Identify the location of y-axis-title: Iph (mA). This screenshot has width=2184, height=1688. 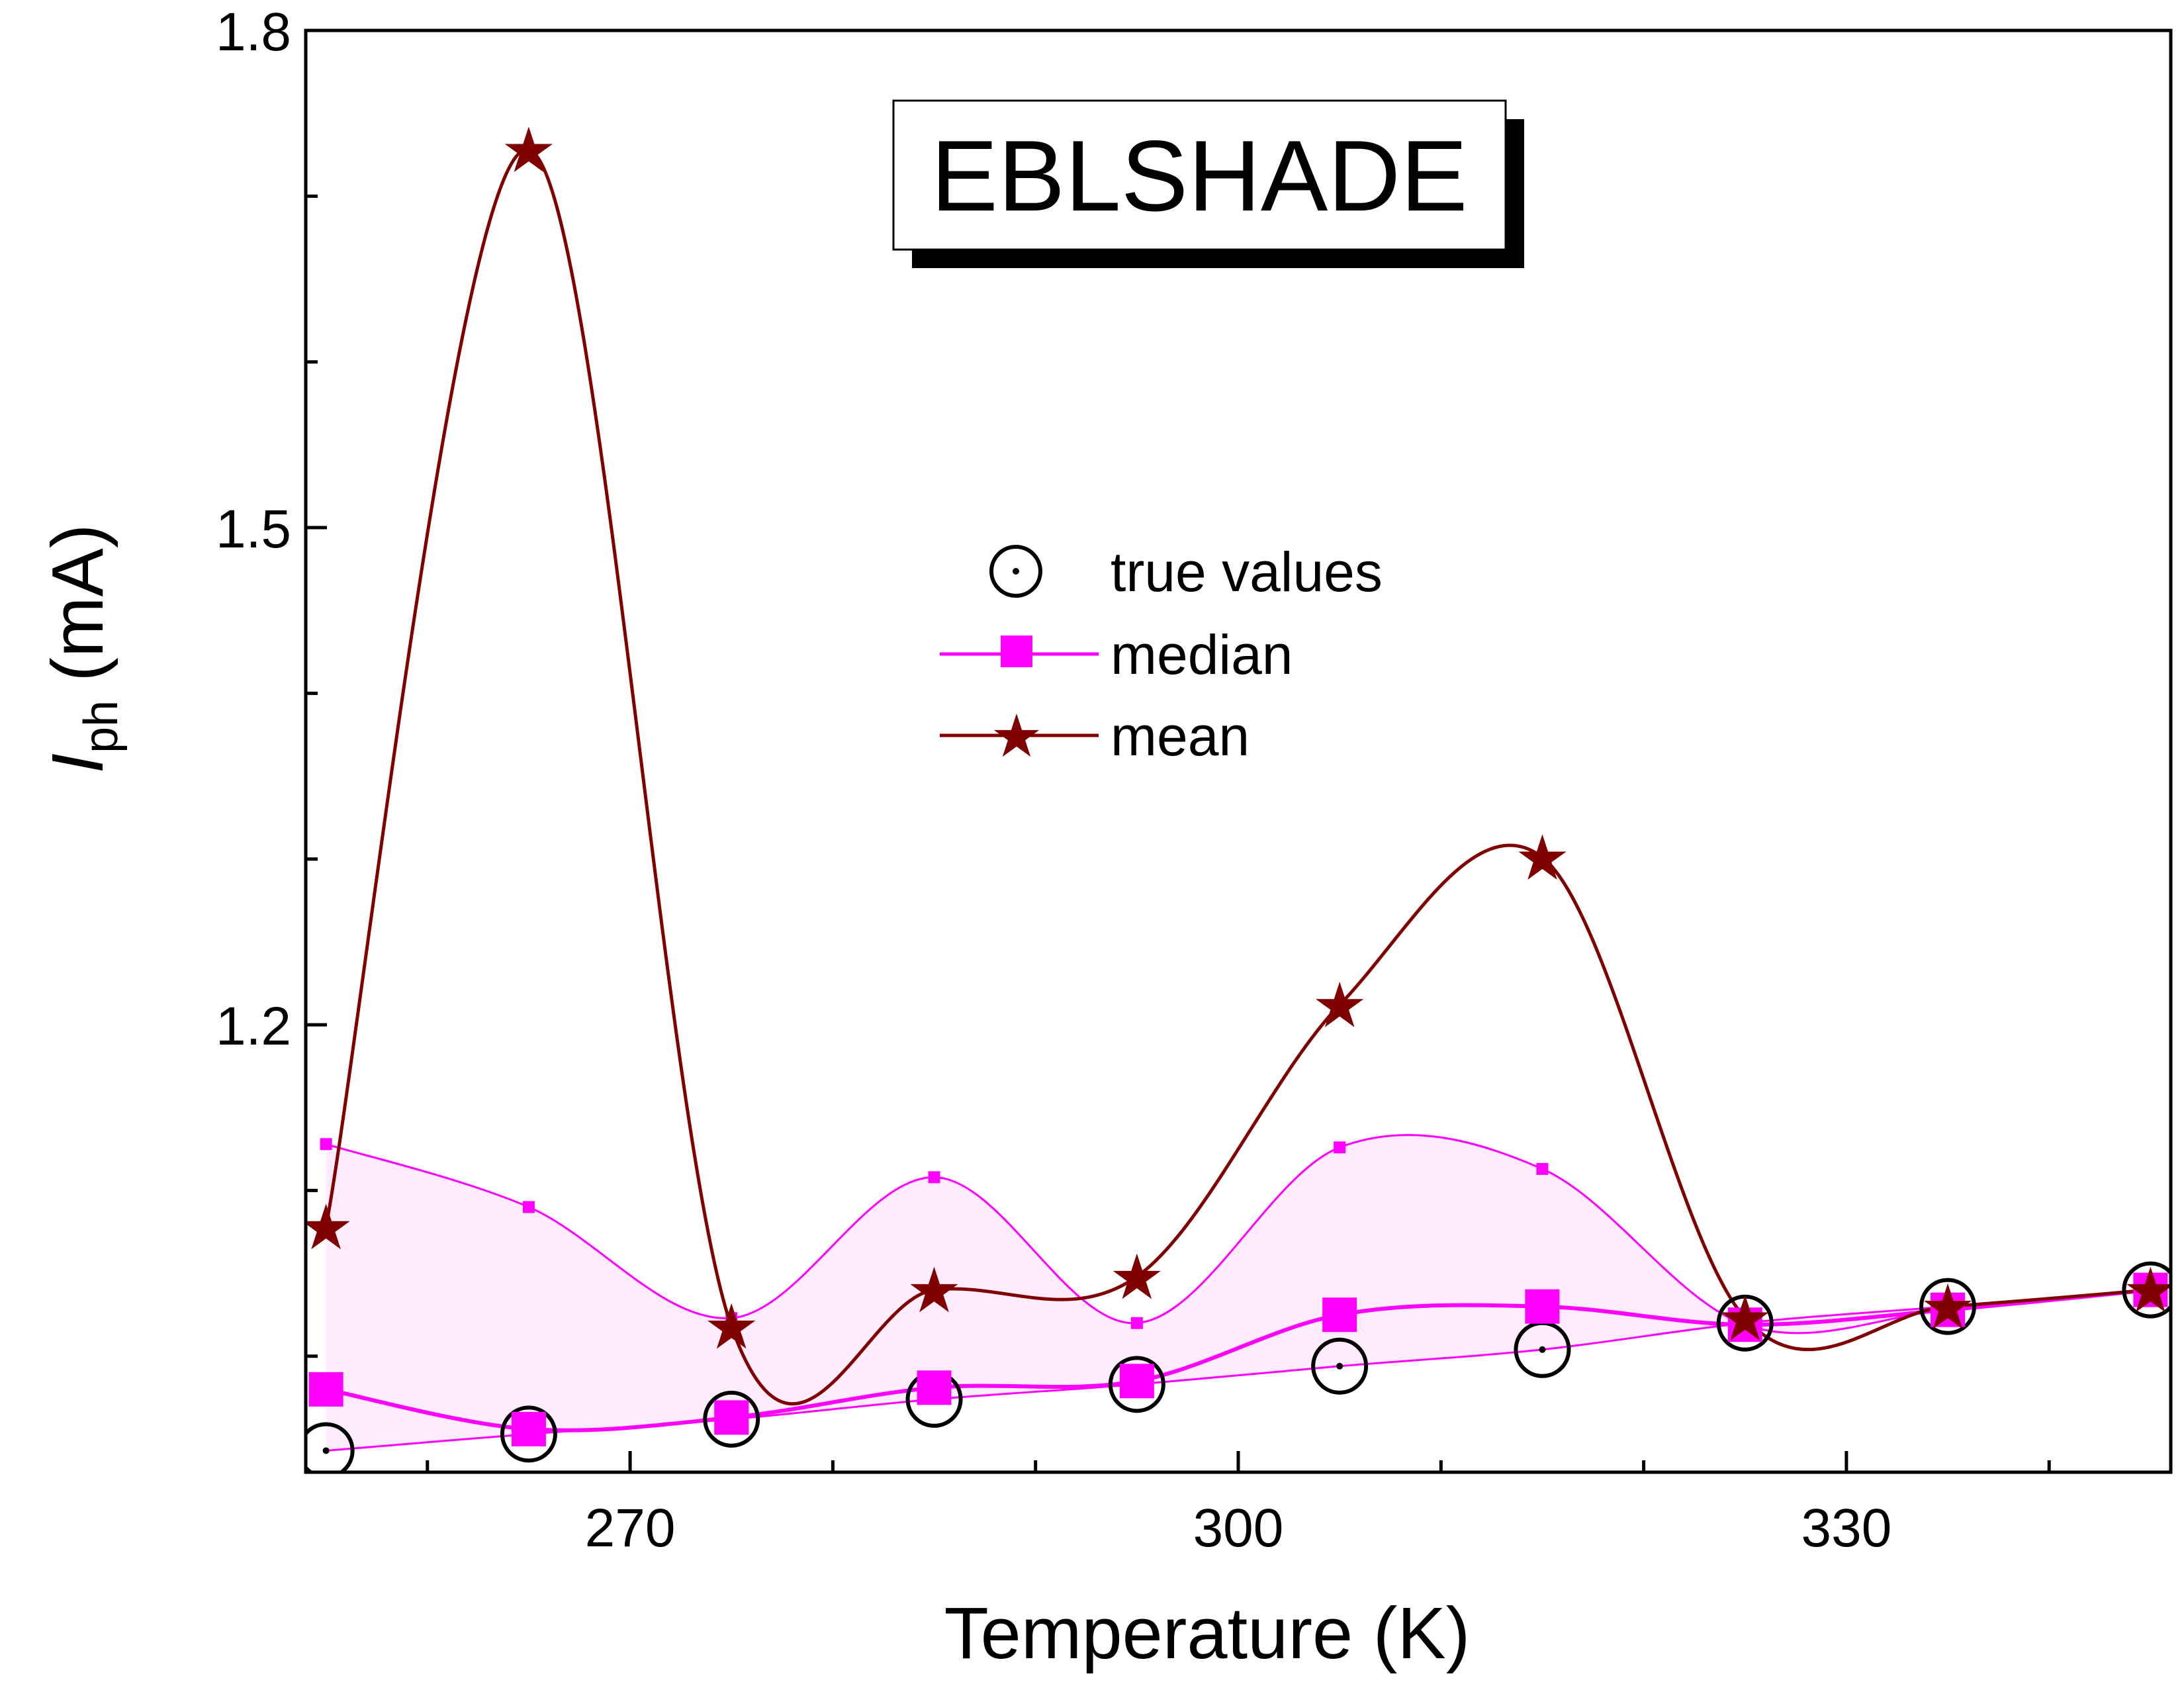
(82, 649).